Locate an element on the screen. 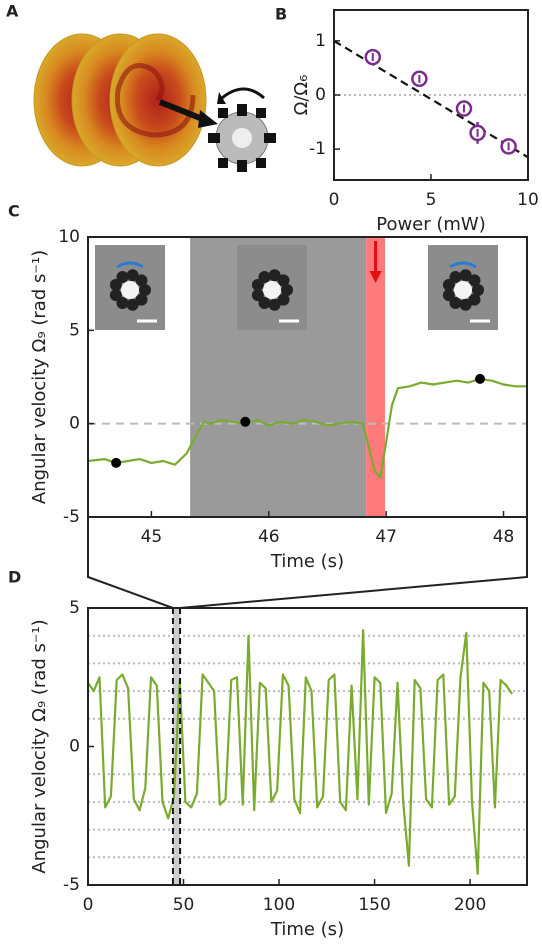  shaded-region is located at coordinates (375, 377).